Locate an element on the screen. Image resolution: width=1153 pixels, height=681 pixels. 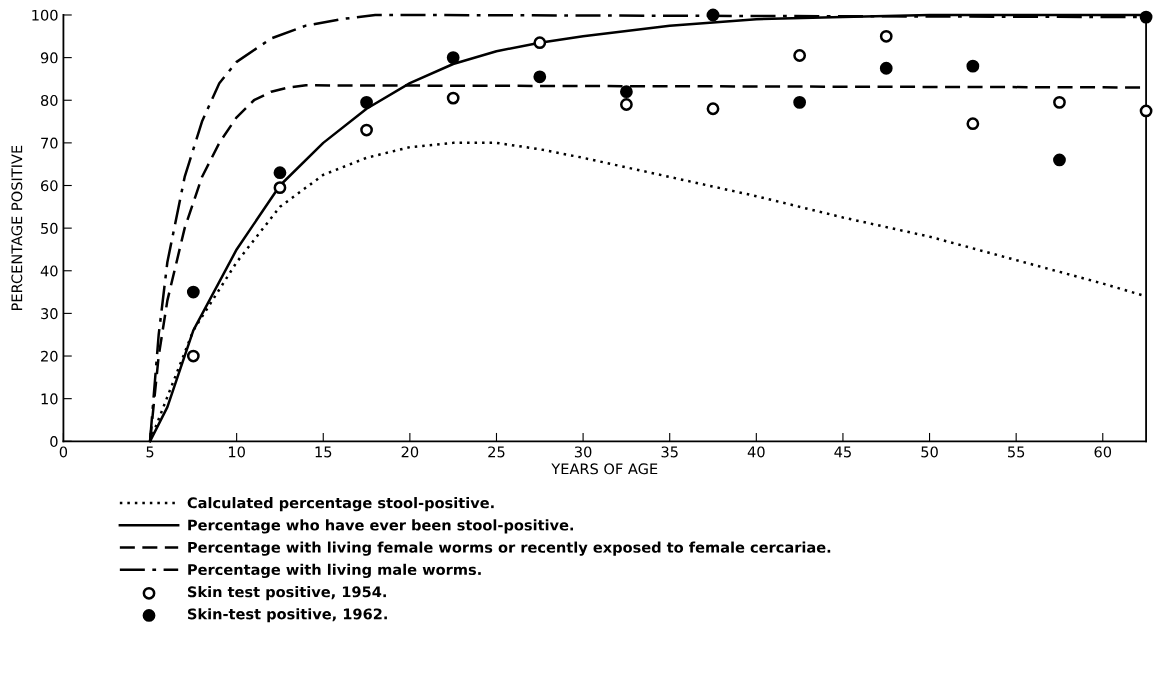
x-tick-label: 40 is located at coordinates (756, 452).